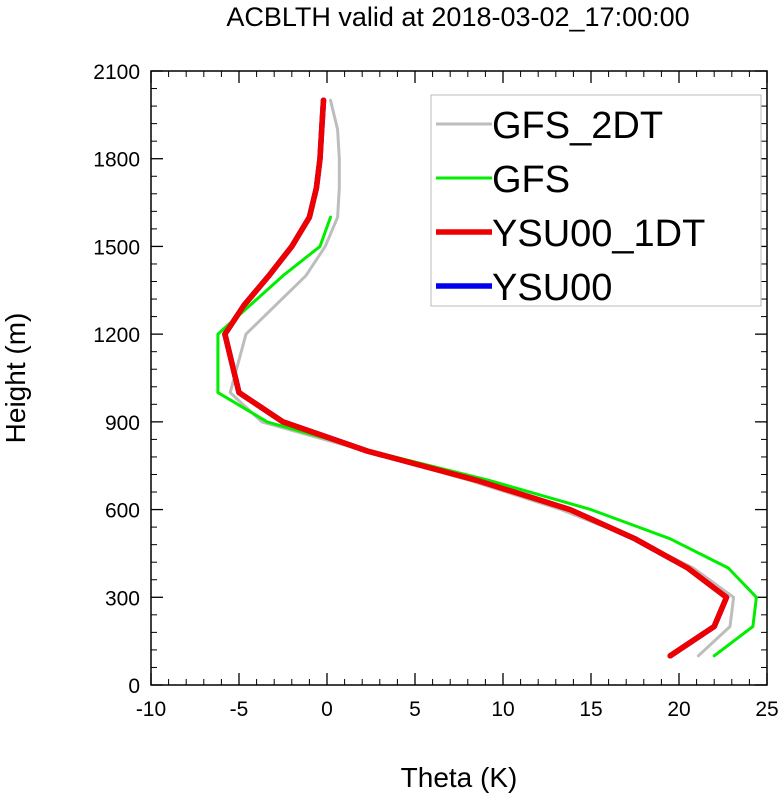 The image size is (783, 797). I want to click on x-tick-label: 10, so click(502, 709).